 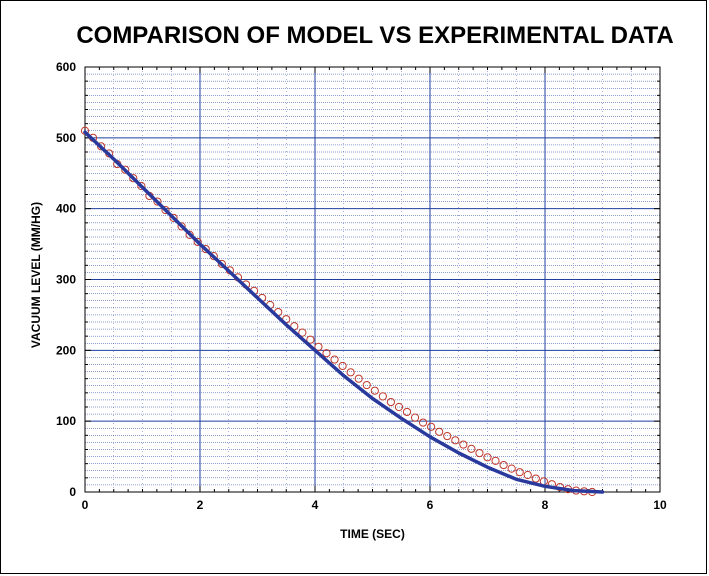 What do you see at coordinates (430, 505) in the screenshot?
I see `x-tick-label: 6` at bounding box center [430, 505].